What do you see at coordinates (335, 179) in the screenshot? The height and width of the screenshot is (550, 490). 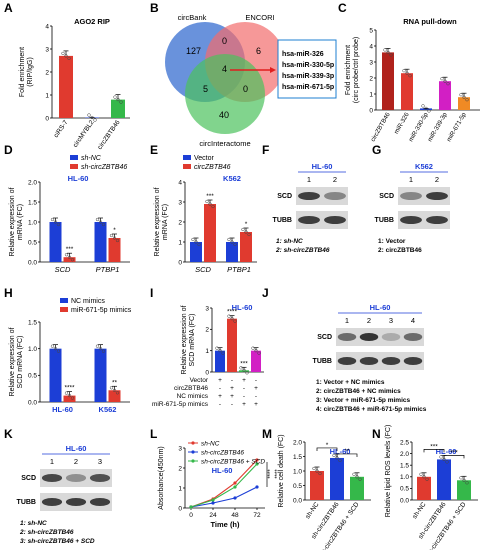 I see `lane-number: 2` at bounding box center [335, 179].